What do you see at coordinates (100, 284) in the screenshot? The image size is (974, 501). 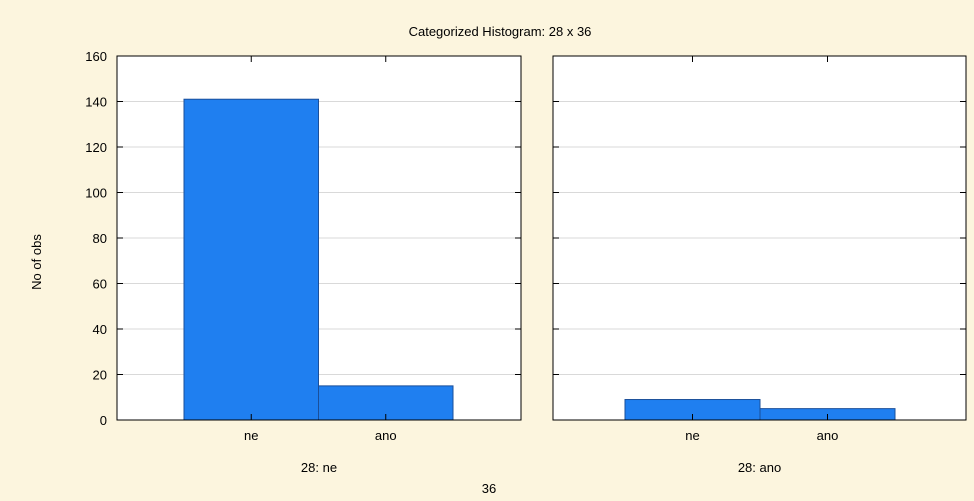 I see `y-tick-label: 60` at bounding box center [100, 284].